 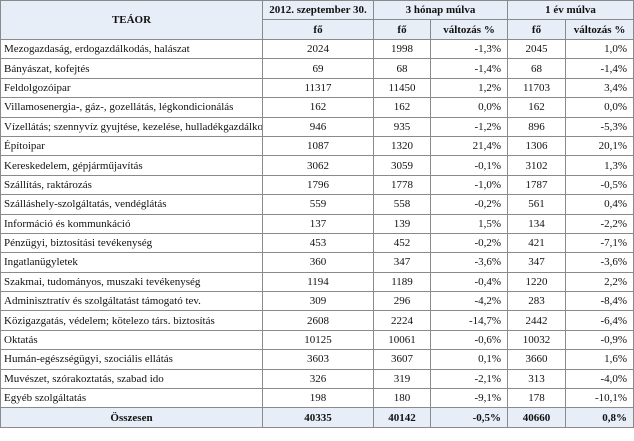 I want to click on table-row: Oktatás 10125 10061 -0,6% 10032 -0,9%, so click(x=317, y=340).